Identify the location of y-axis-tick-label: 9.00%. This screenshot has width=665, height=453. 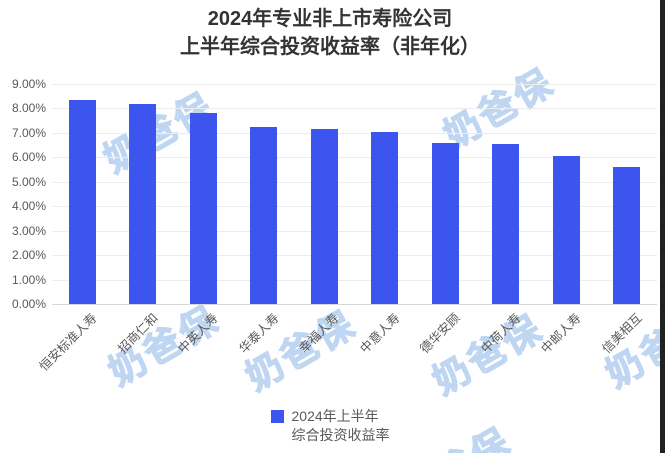
(28, 84).